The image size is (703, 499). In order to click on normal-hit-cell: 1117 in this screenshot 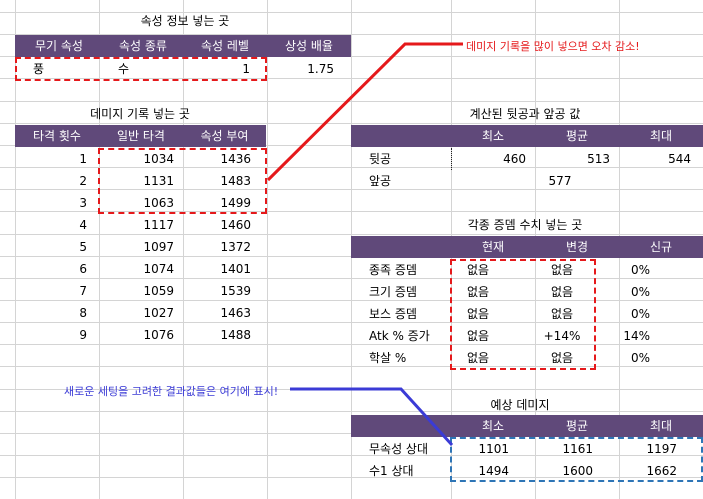, I will do `click(158, 225)`.